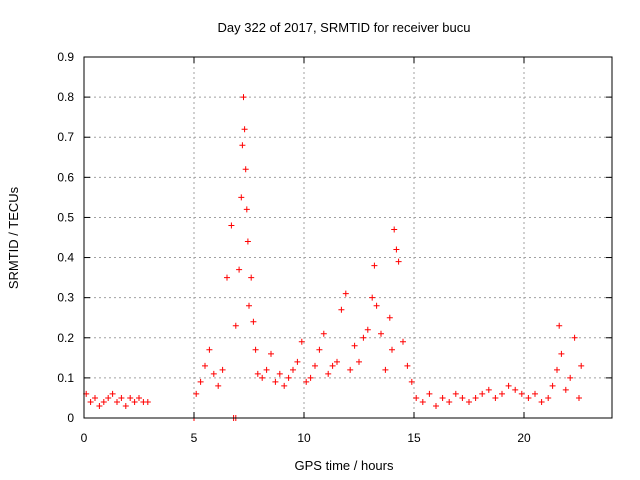  Describe the element at coordinates (65, 217) in the screenshot. I see `y-tick-label: 0.5` at that location.